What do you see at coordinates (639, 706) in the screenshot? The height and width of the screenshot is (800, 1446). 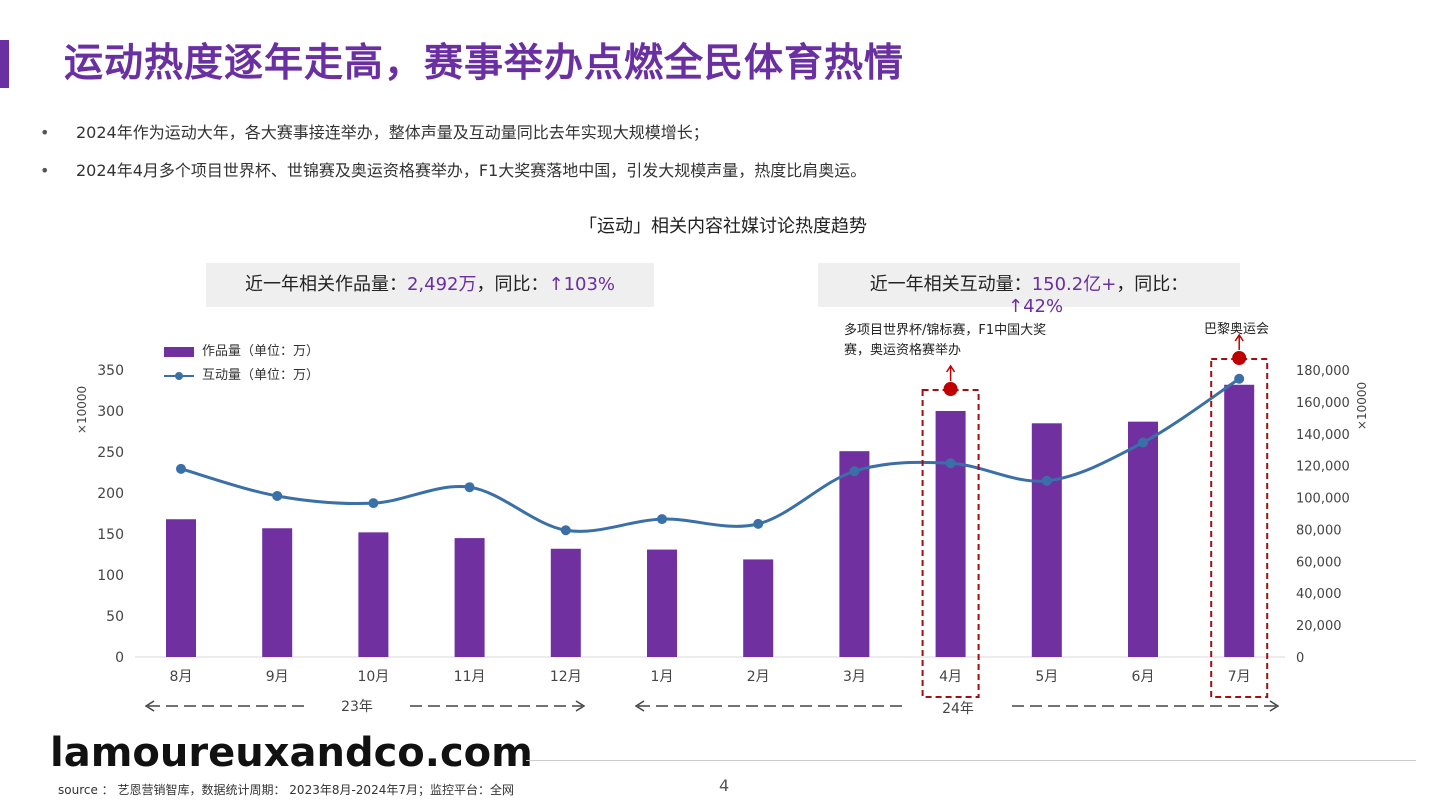 I see `year-2024-arrowhead-left` at bounding box center [639, 706].